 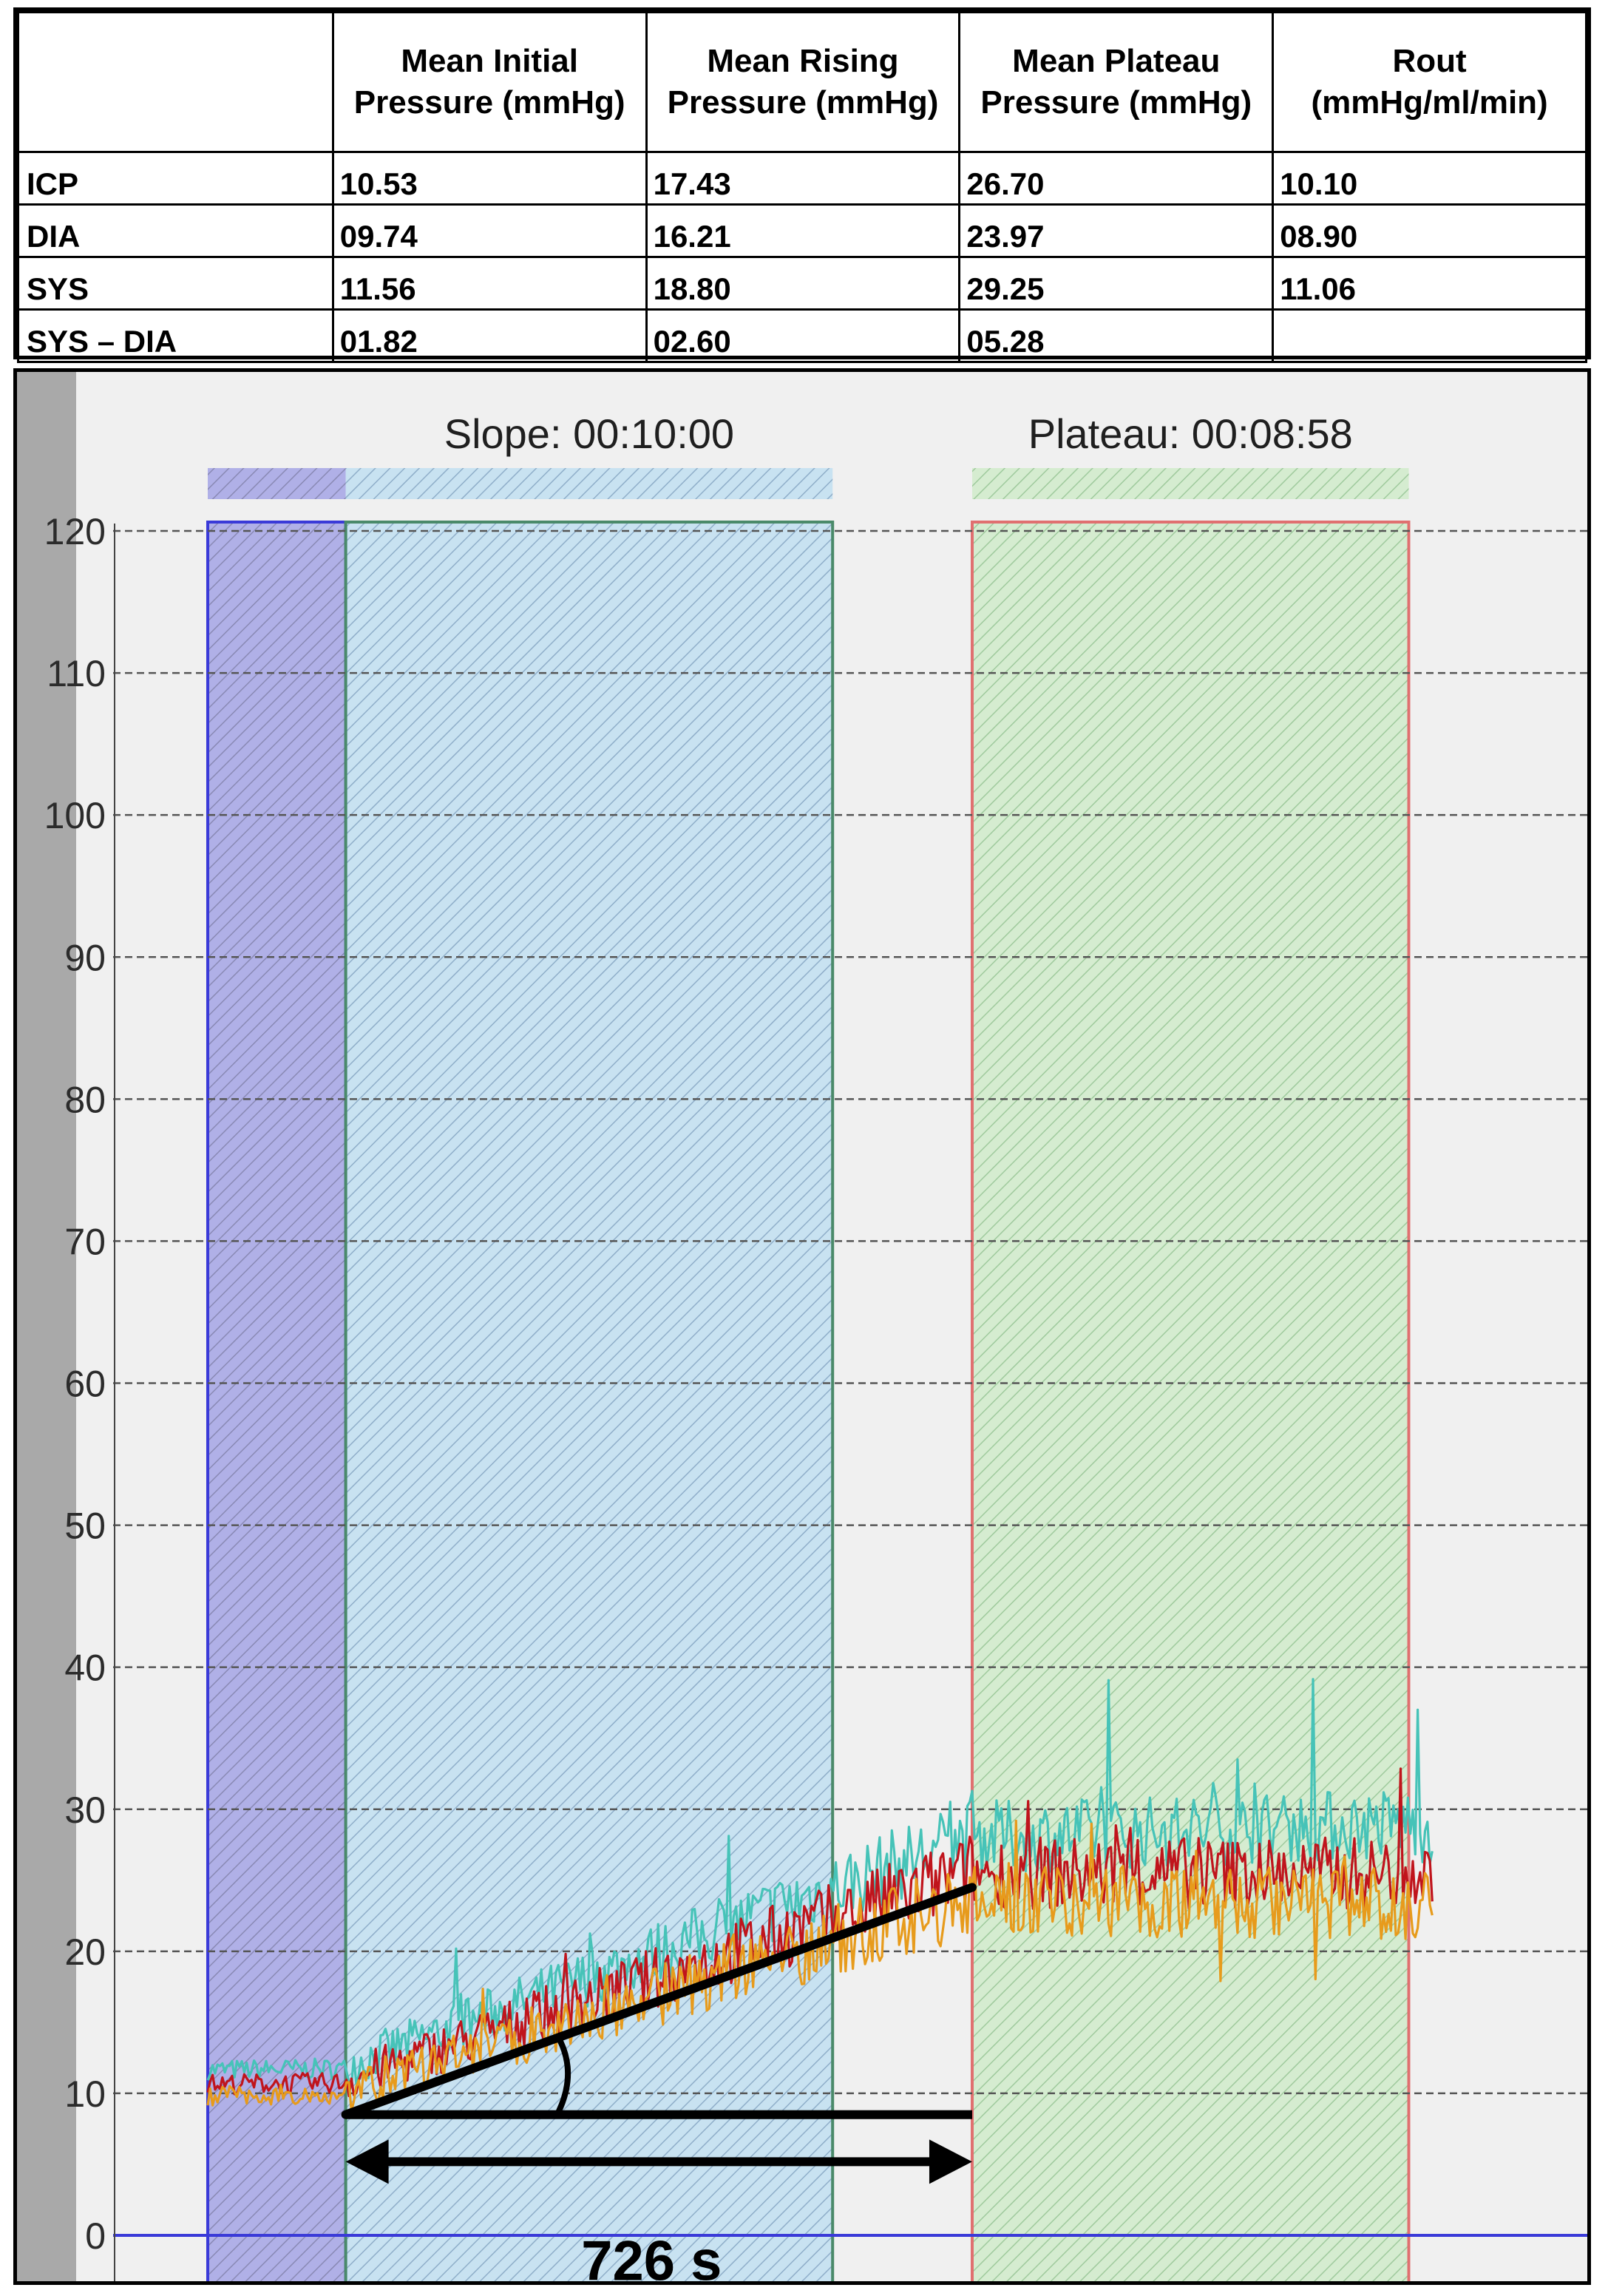 What do you see at coordinates (489, 284) in the screenshot?
I see `table-cell: 11.56` at bounding box center [489, 284].